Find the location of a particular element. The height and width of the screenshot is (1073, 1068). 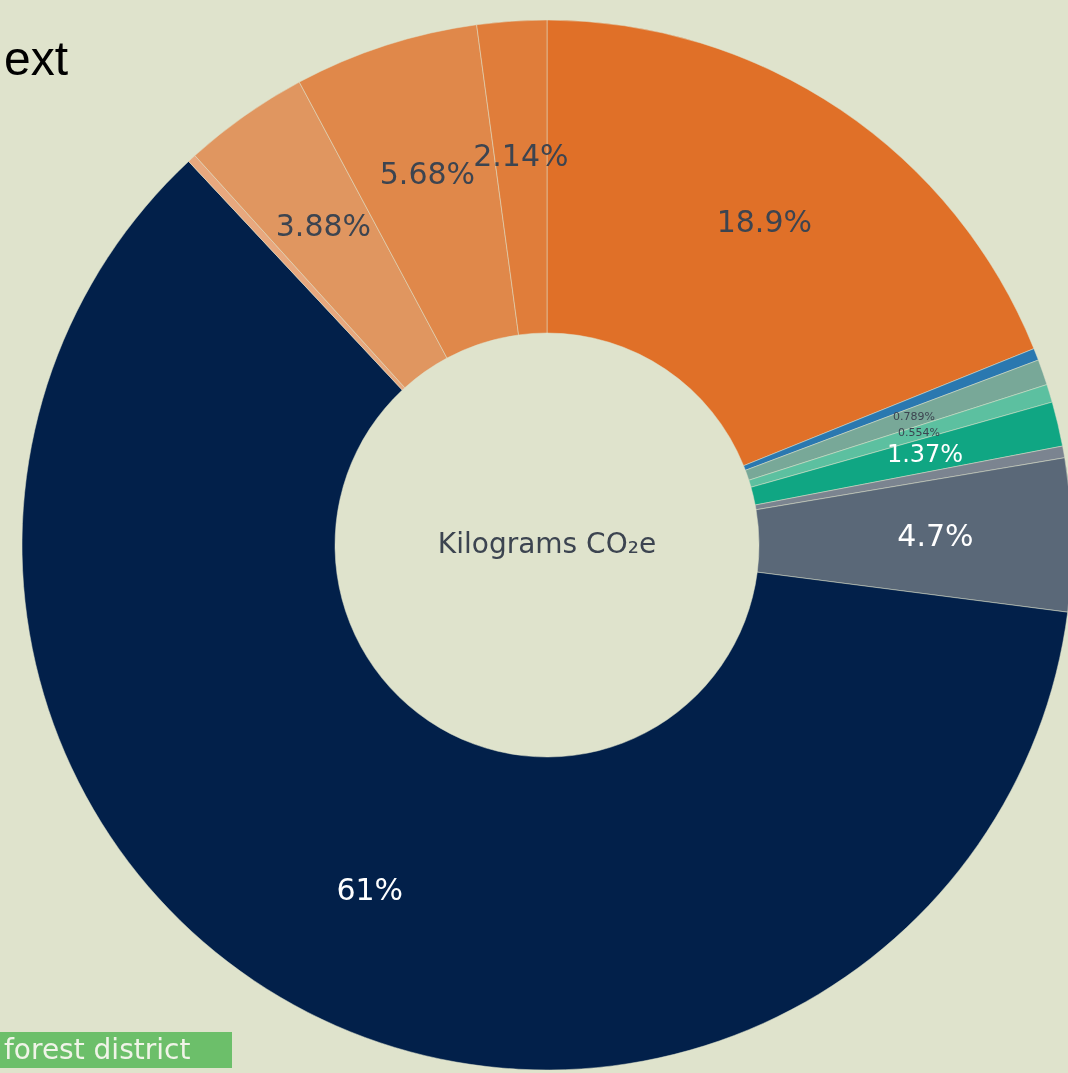

data-label: 2.14% is located at coordinates (521, 156).